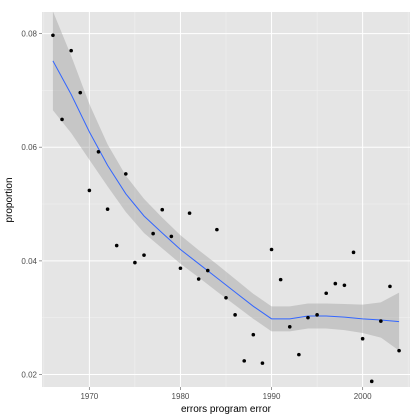 This screenshot has height=420, width=420. I want to click on x-axis-title: errors program error, so click(226, 409).